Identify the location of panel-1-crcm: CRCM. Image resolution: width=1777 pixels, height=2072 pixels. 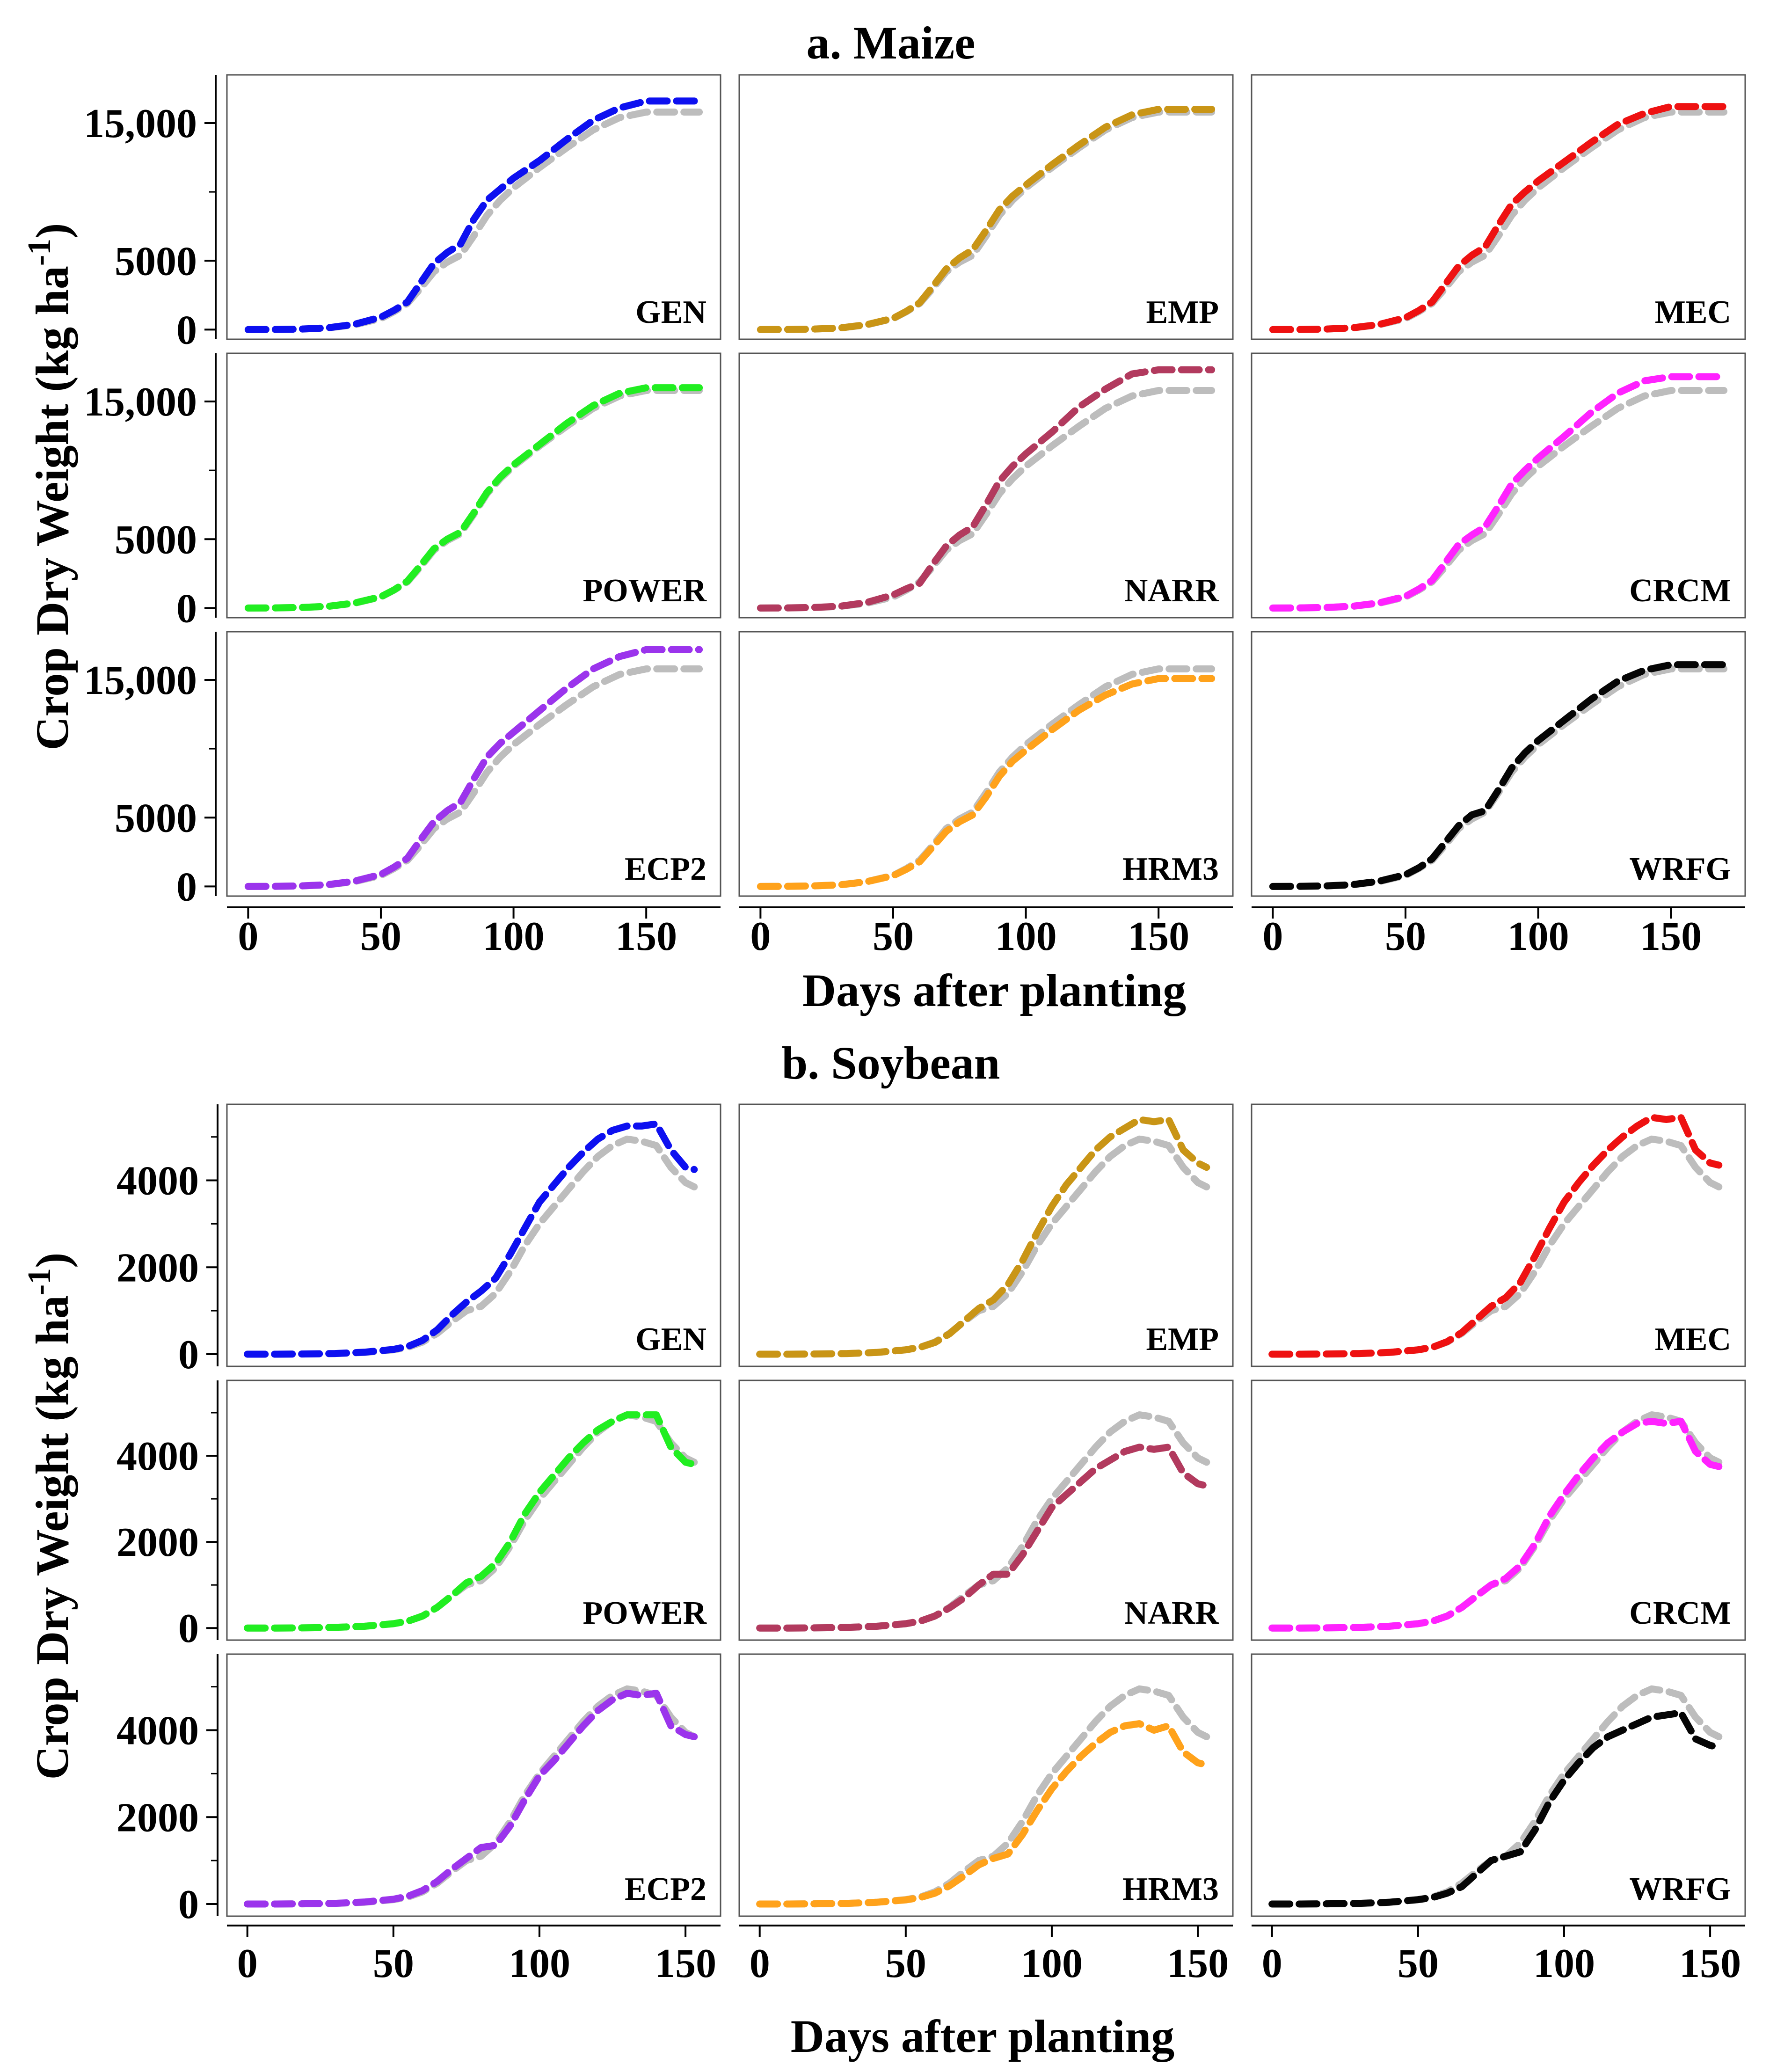
(1498, 1510).